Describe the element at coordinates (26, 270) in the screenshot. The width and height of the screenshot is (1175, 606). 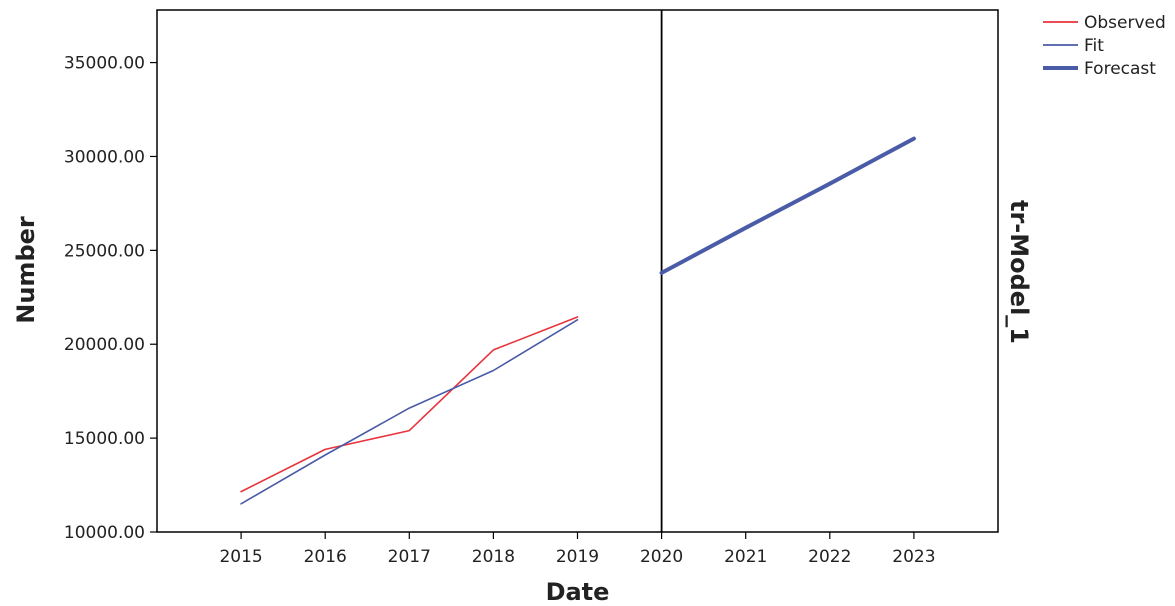
I see `y-axis-title: Number` at that location.